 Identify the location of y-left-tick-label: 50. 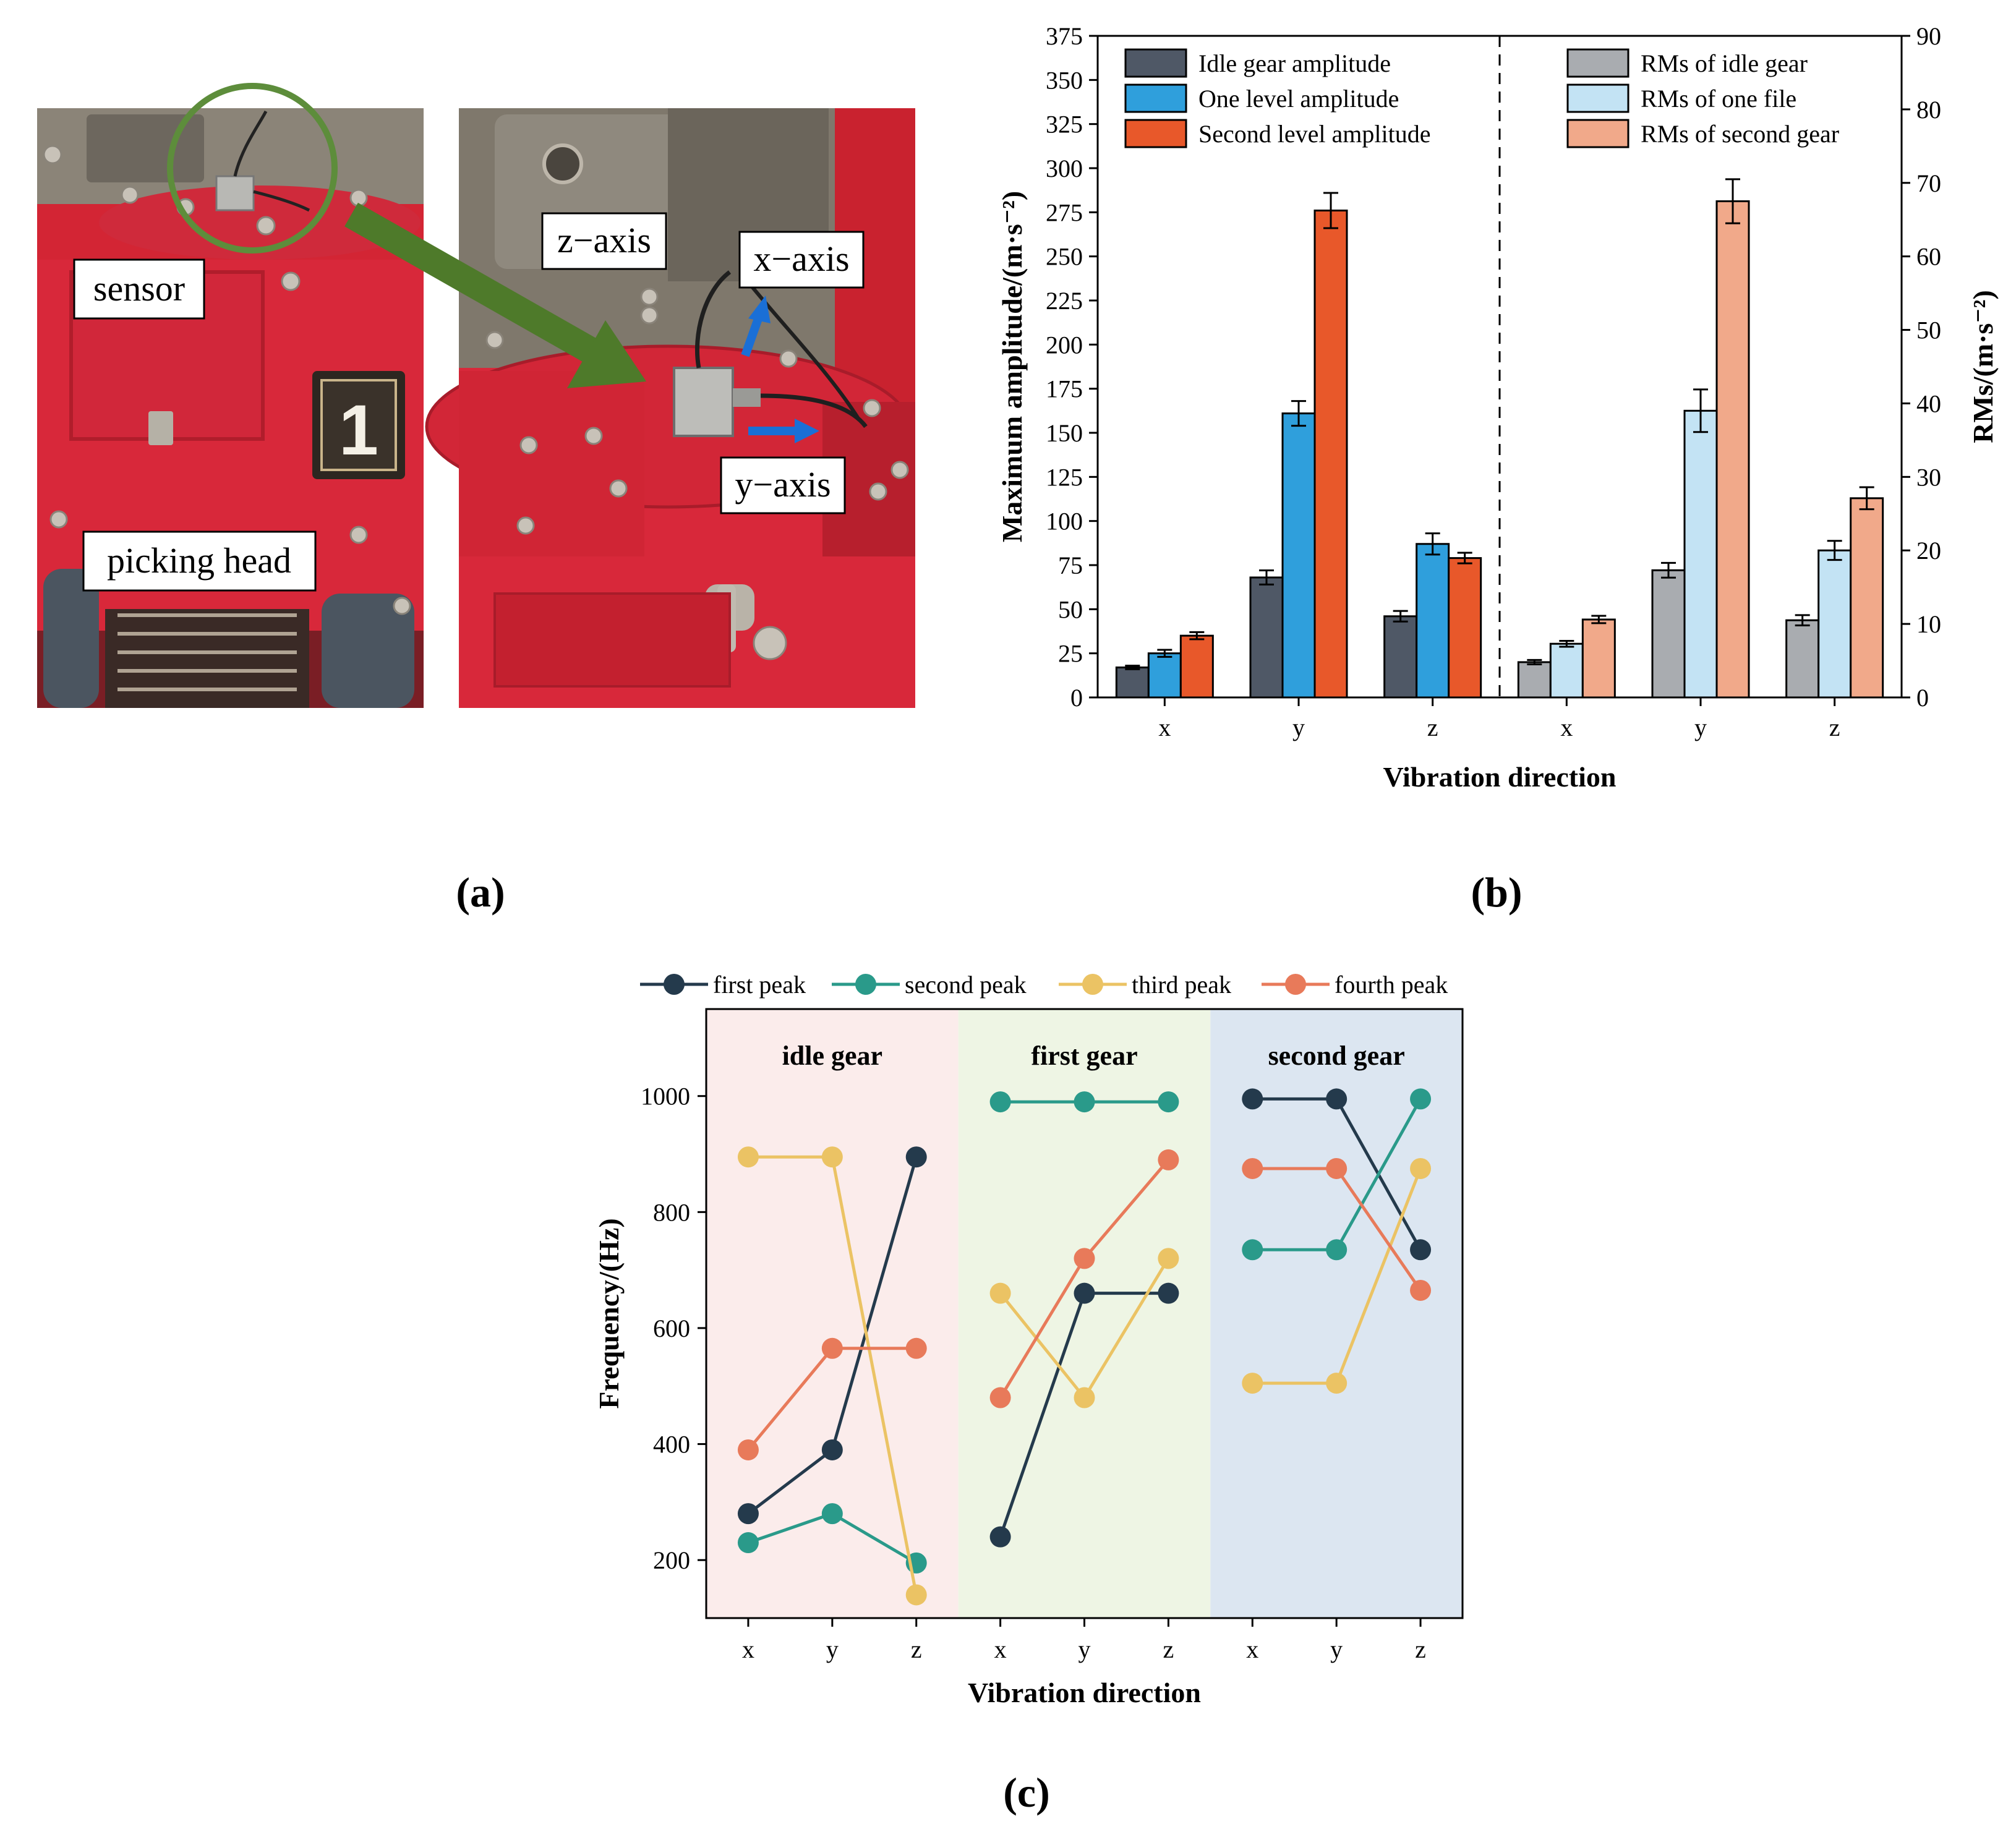
(1070, 609).